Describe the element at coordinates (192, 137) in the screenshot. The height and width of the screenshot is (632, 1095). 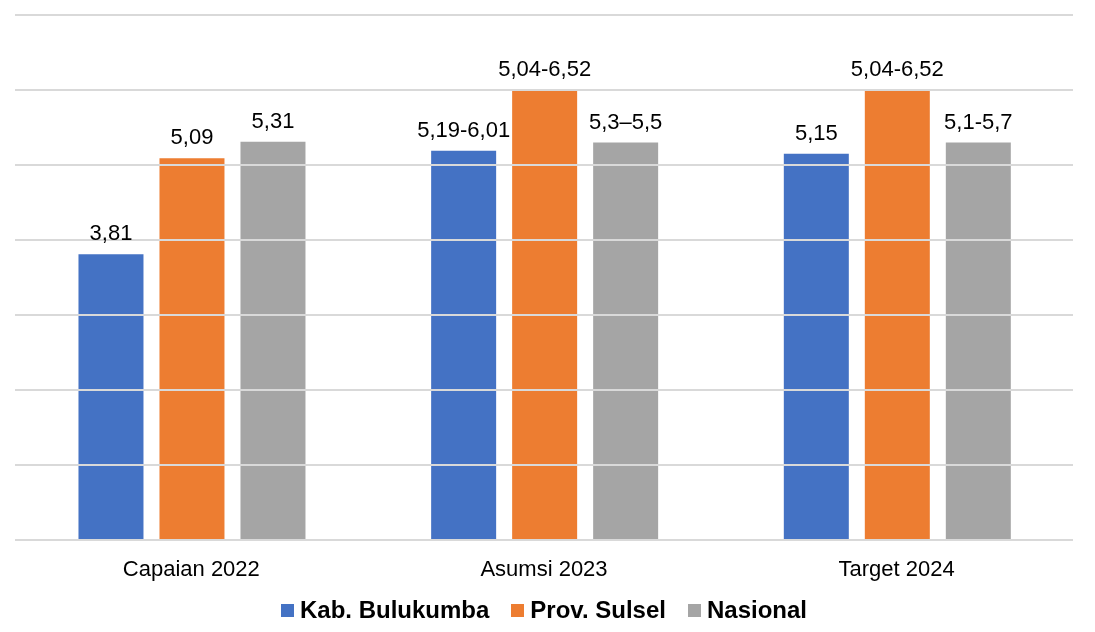
I see `data-label: 5,09` at that location.